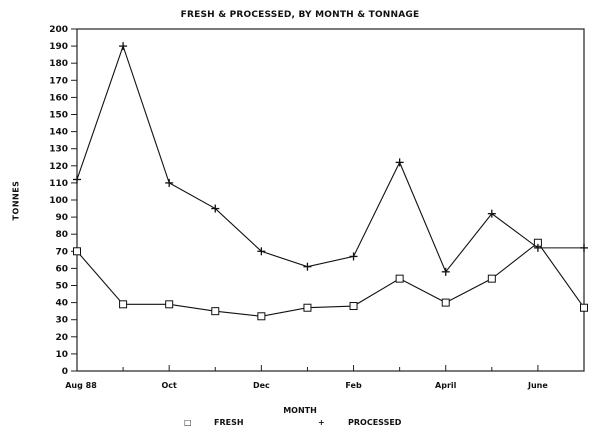 Image resolution: width=600 pixels, height=444 pixels. I want to click on y-tick-label: 80, so click(61, 235).